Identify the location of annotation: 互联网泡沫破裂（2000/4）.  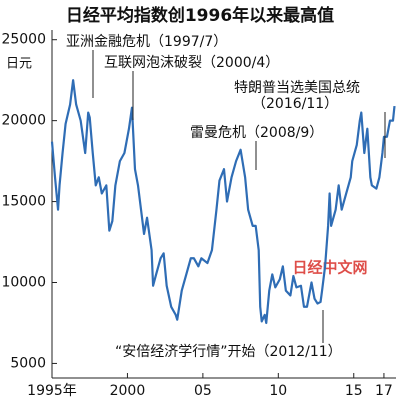
(191, 63).